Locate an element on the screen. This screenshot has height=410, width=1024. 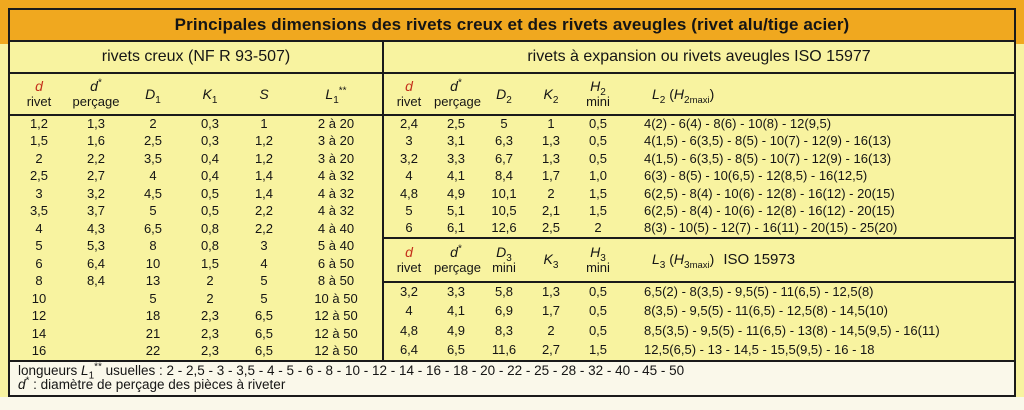
L1-symbol: L is located at coordinates (329, 93).